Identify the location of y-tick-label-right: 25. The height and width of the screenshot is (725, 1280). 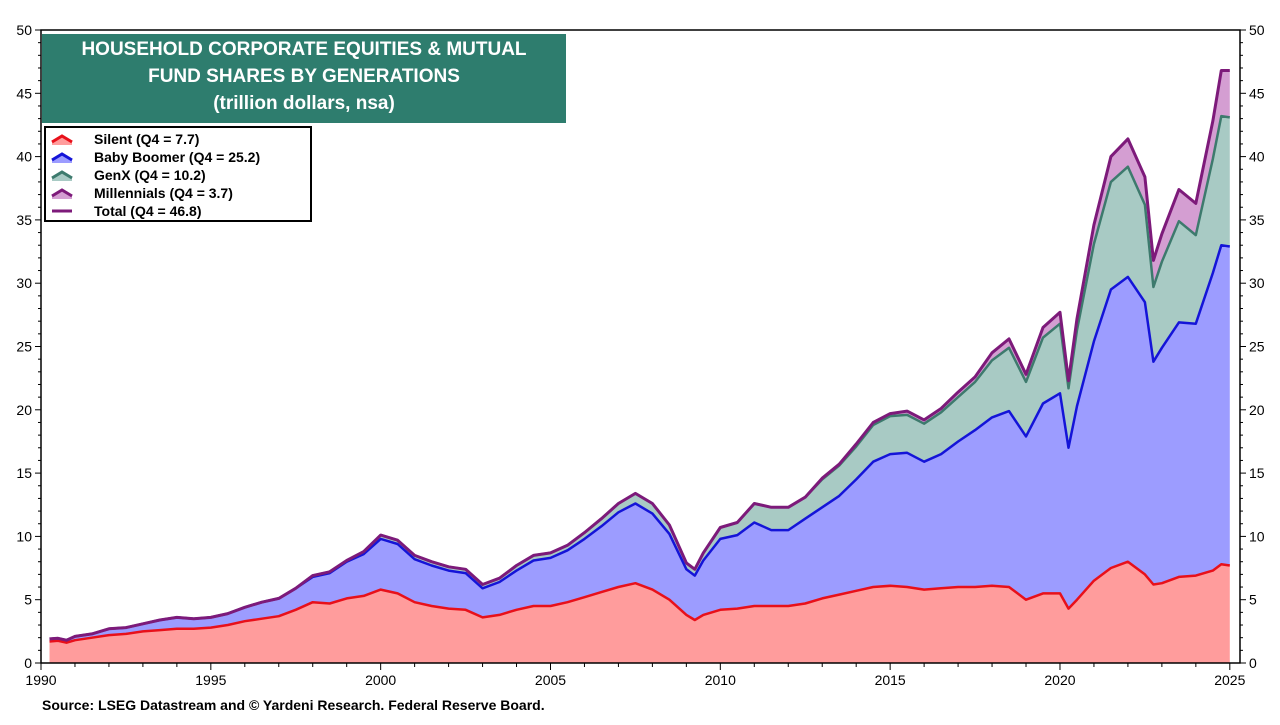
(1257, 347).